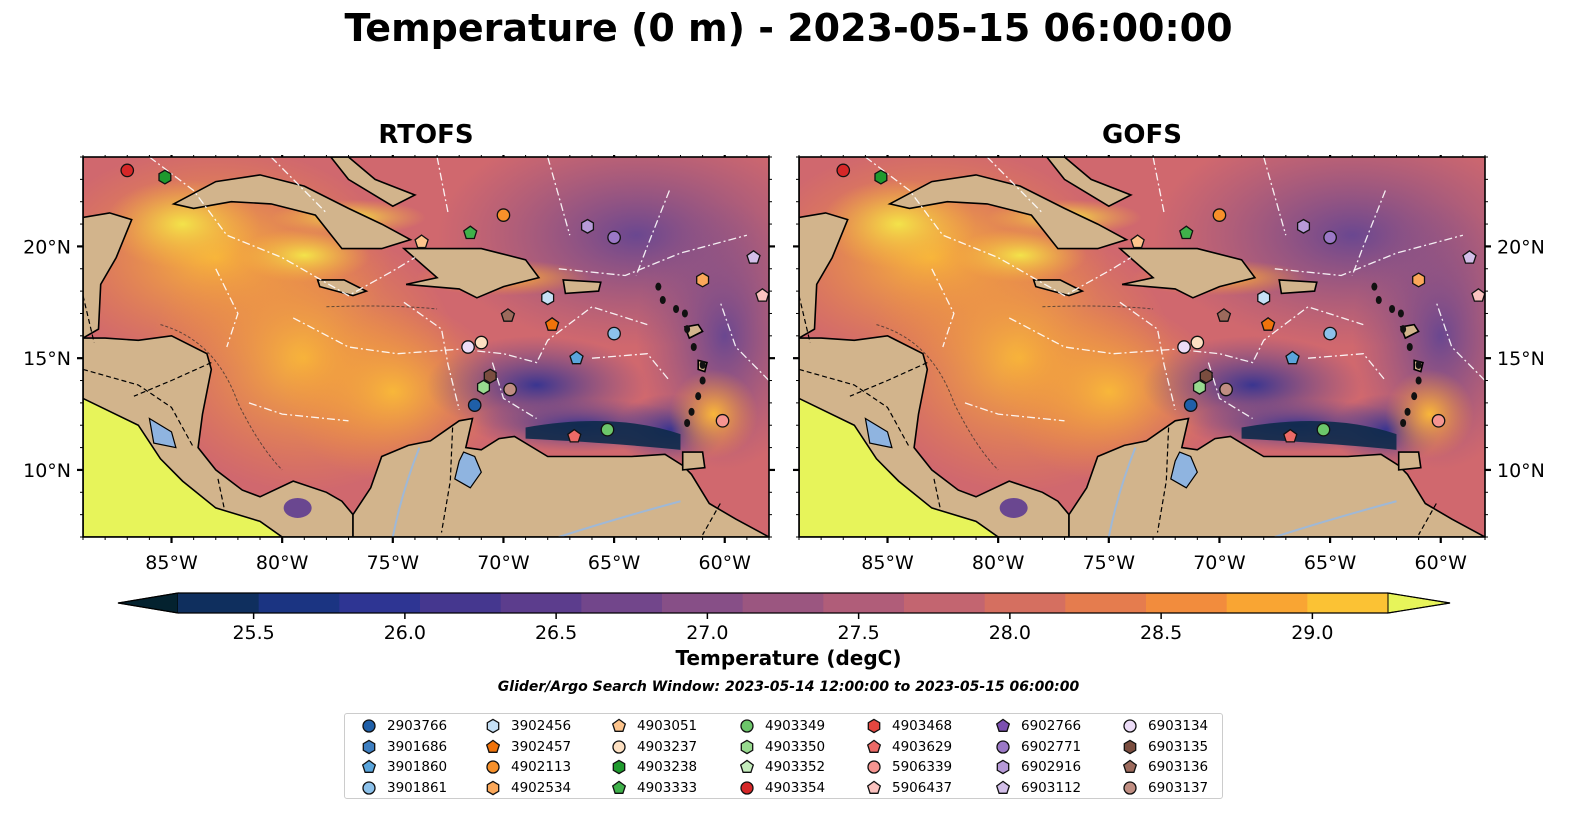 The width and height of the screenshot is (1577, 827). Describe the element at coordinates (426, 135) in the screenshot. I see `panel-title-rtofs: RTOFS` at that location.